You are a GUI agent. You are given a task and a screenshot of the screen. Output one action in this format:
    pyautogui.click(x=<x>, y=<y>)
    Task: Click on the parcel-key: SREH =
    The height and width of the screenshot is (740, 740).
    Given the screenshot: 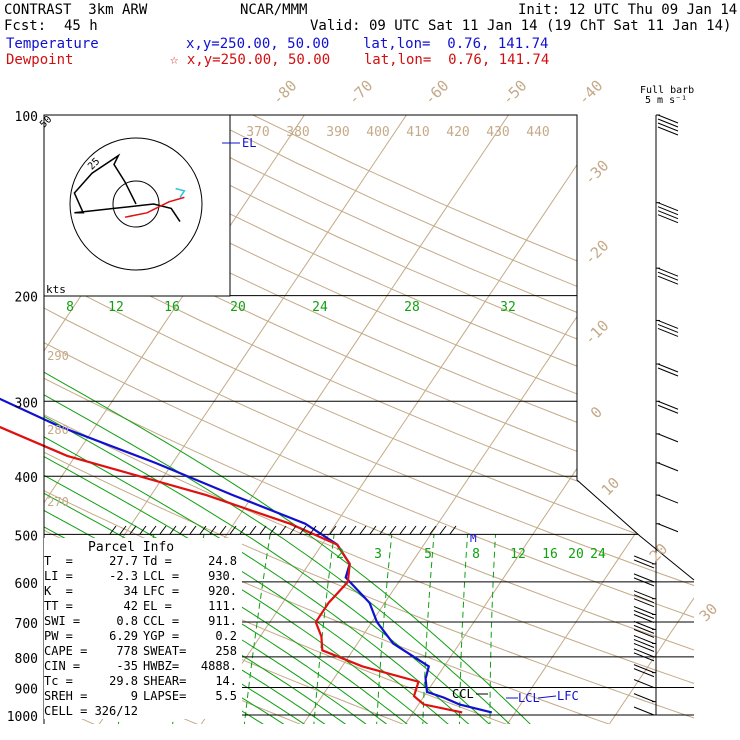 What is the action you would take?
    pyautogui.click(x=66, y=696)
    